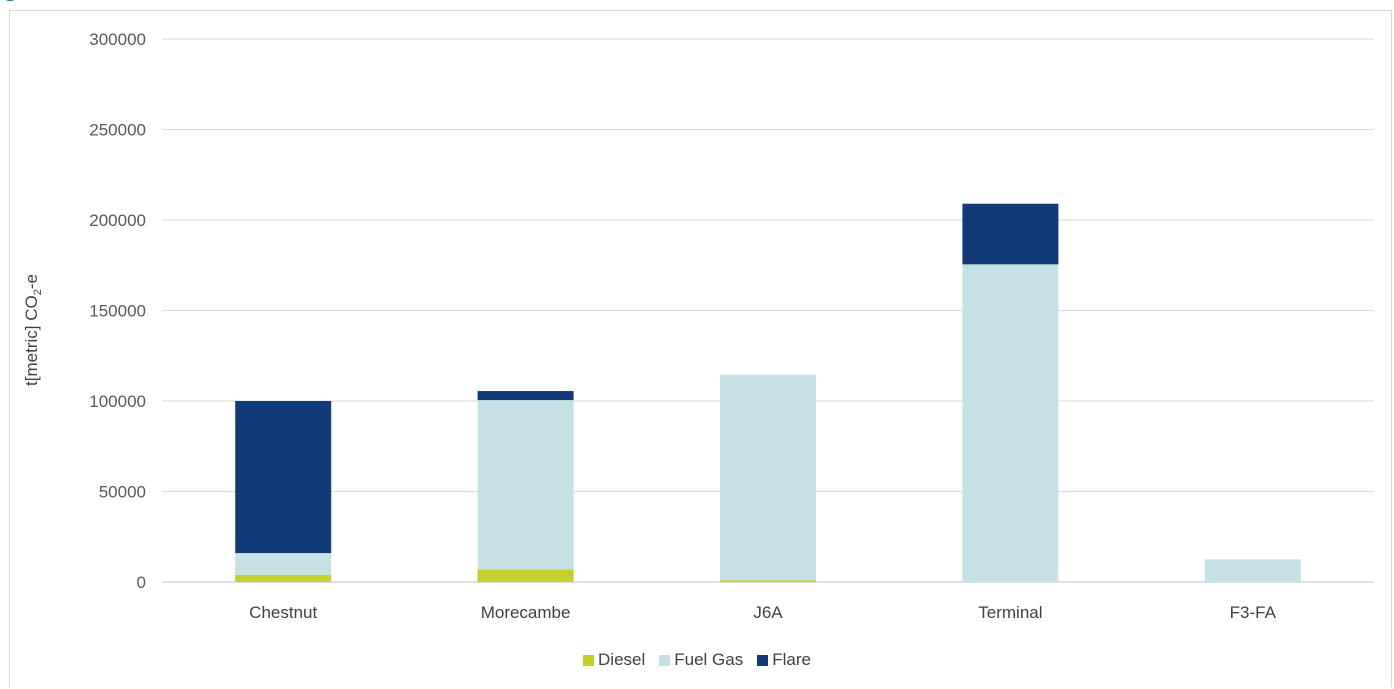  Describe the element at coordinates (141, 582) in the screenshot. I see `y-tick-label: 0` at that location.